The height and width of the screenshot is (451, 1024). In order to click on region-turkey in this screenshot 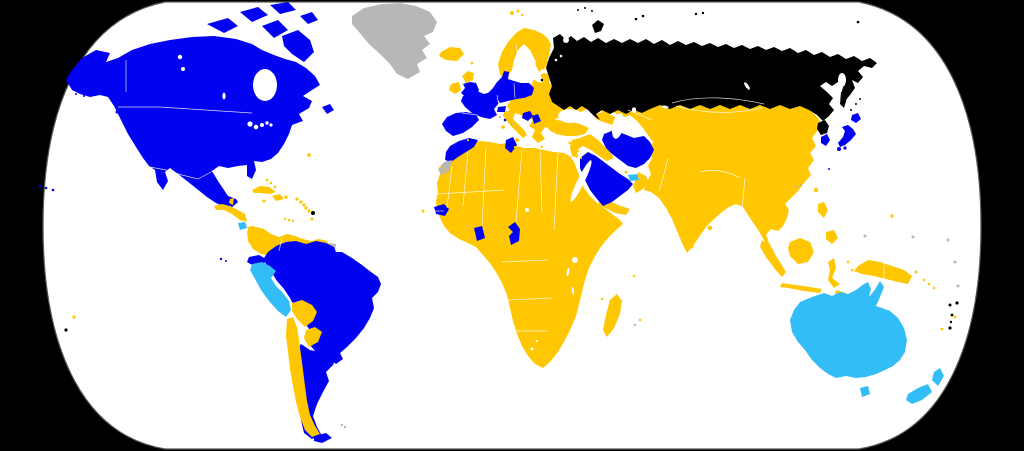, I will do `click(567, 128)`.